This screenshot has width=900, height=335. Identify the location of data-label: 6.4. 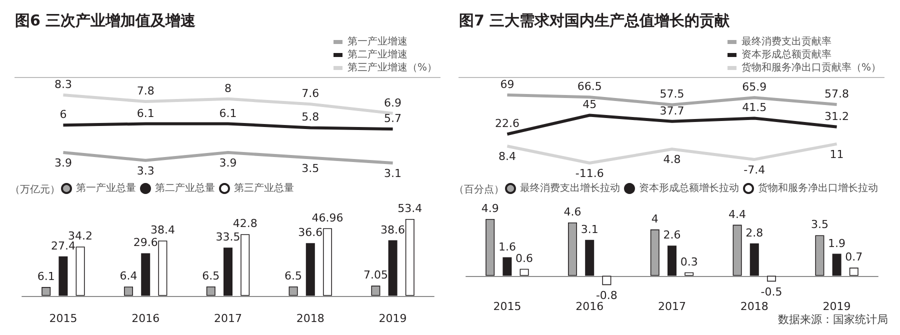
(129, 276).